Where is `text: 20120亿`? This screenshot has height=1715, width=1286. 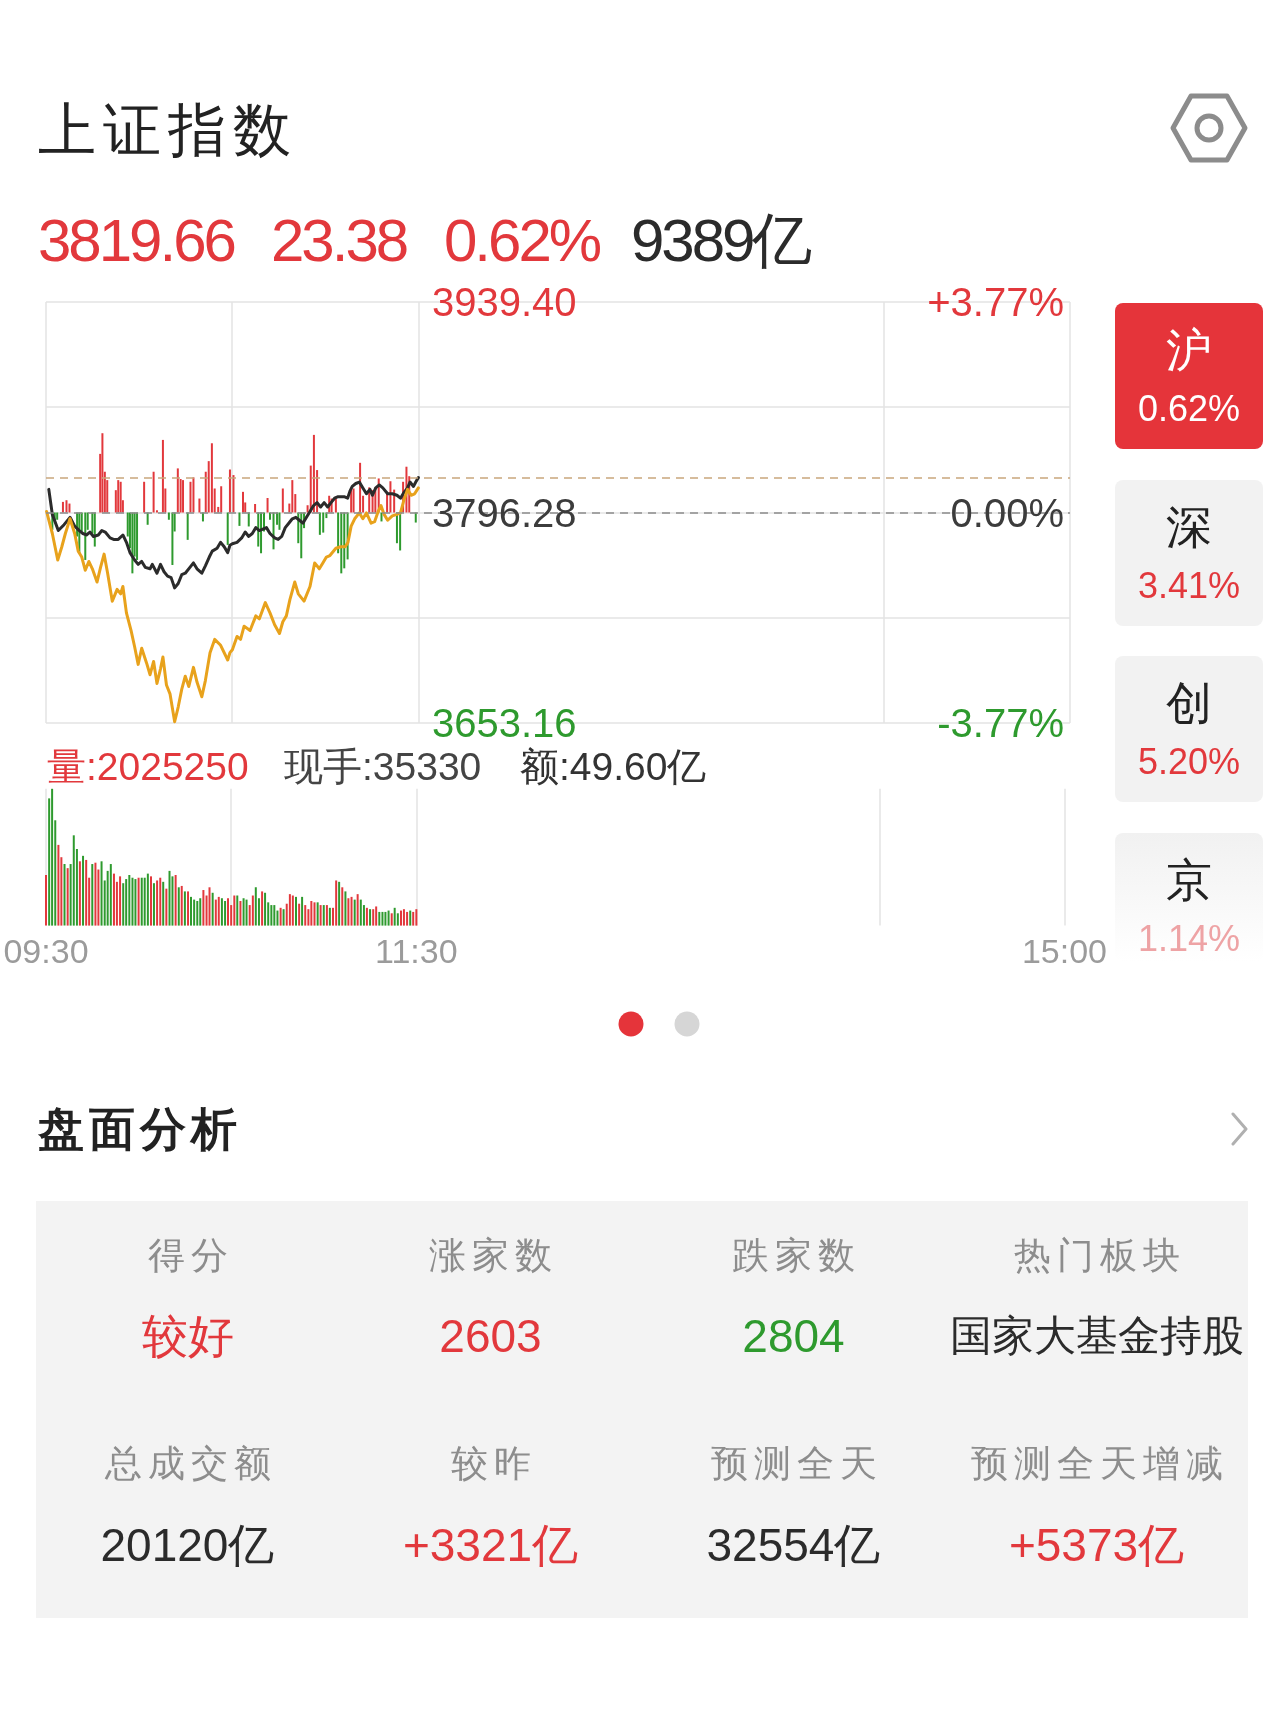
text: 20120亿 is located at coordinates (187, 1545).